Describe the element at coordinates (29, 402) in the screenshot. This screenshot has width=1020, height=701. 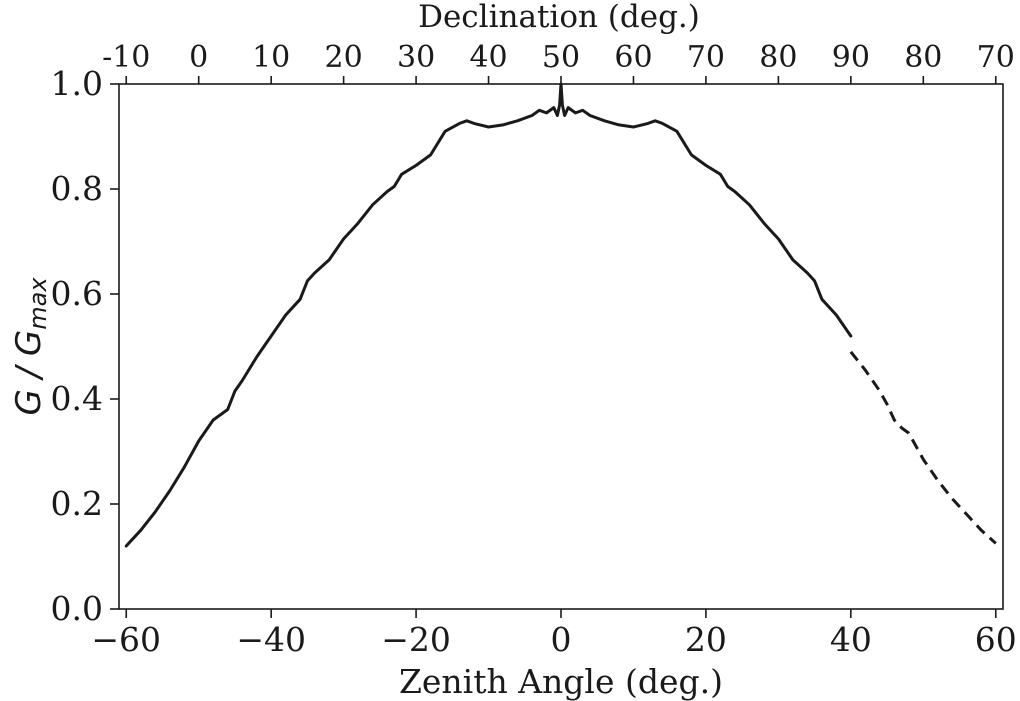
I see `y-label-g: G` at that location.